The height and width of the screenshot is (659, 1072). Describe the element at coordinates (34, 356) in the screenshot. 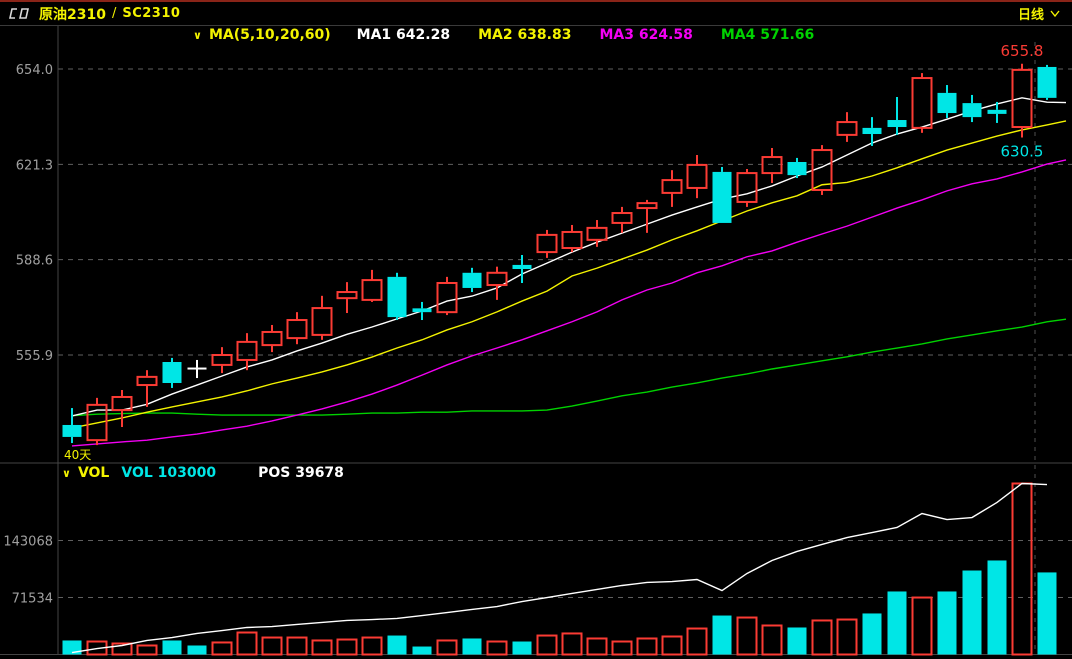

I see `price-axis-tick: 555.9` at that location.